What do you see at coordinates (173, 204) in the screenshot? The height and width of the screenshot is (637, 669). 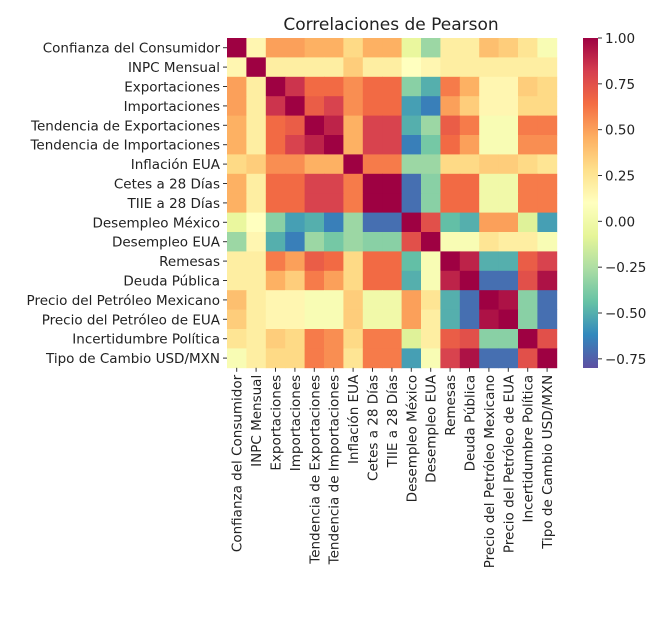 I see `y-tick-label: TIIE a 28 Días` at bounding box center [173, 204].